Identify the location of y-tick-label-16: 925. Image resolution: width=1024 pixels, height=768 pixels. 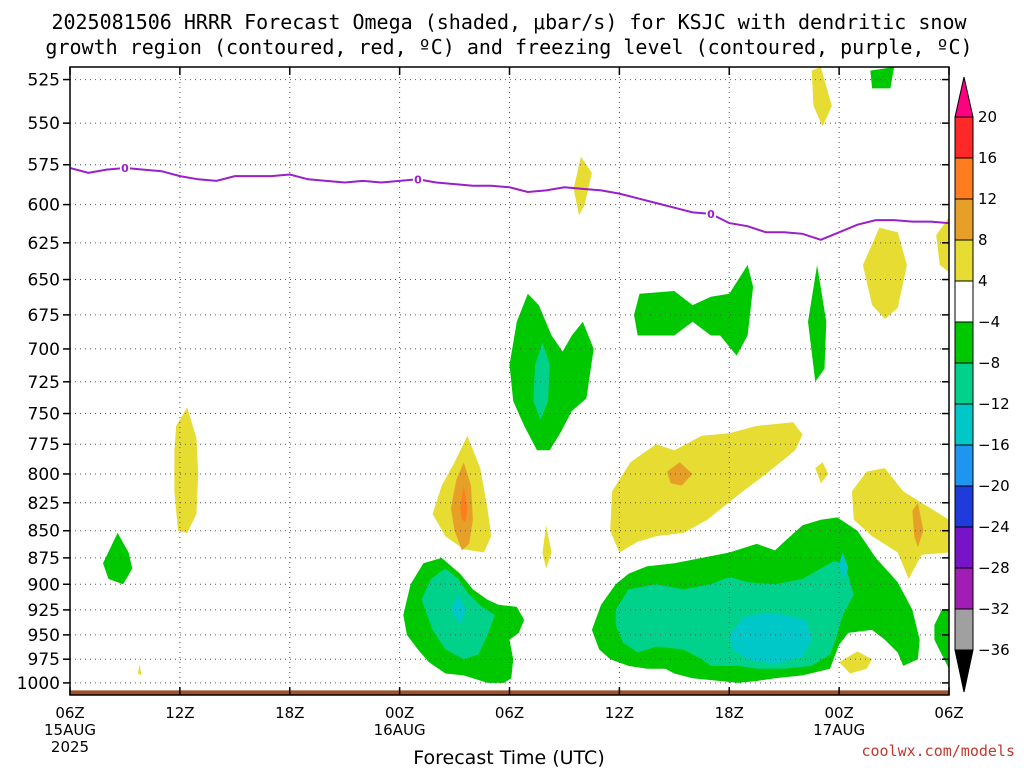
(44, 611).